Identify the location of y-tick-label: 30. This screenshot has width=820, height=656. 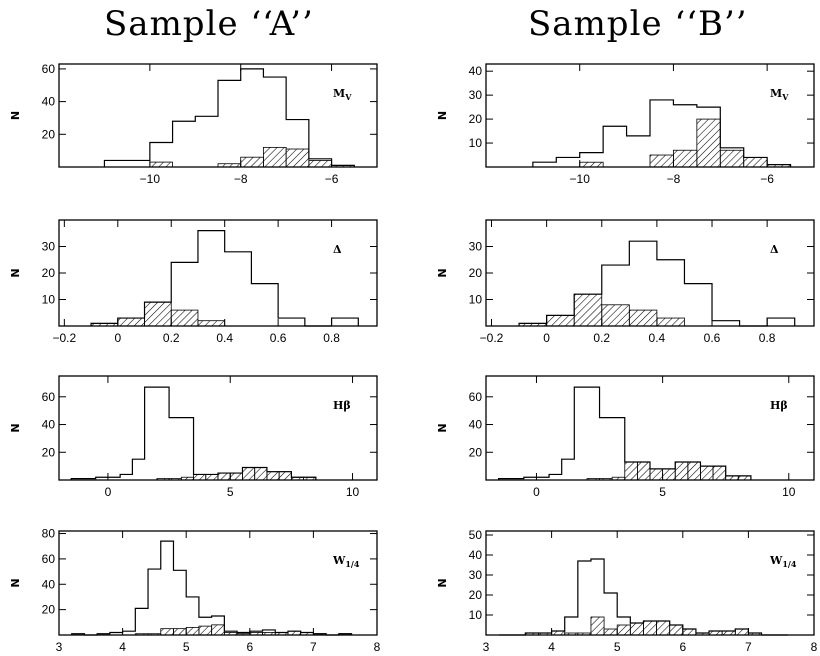
(476, 95).